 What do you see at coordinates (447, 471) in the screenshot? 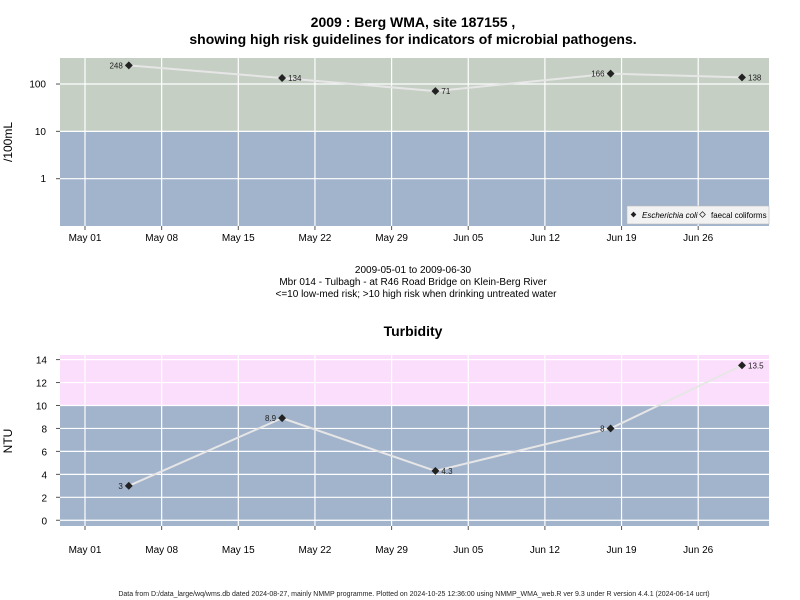
I see `turbidity-data-label: 4.3` at bounding box center [447, 471].